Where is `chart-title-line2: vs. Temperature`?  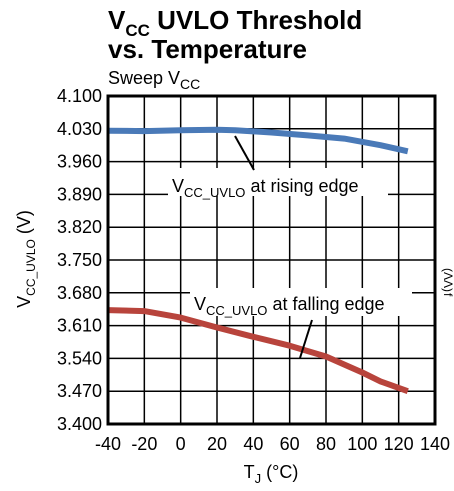 chart-title-line2: vs. Temperature is located at coordinates (207, 49).